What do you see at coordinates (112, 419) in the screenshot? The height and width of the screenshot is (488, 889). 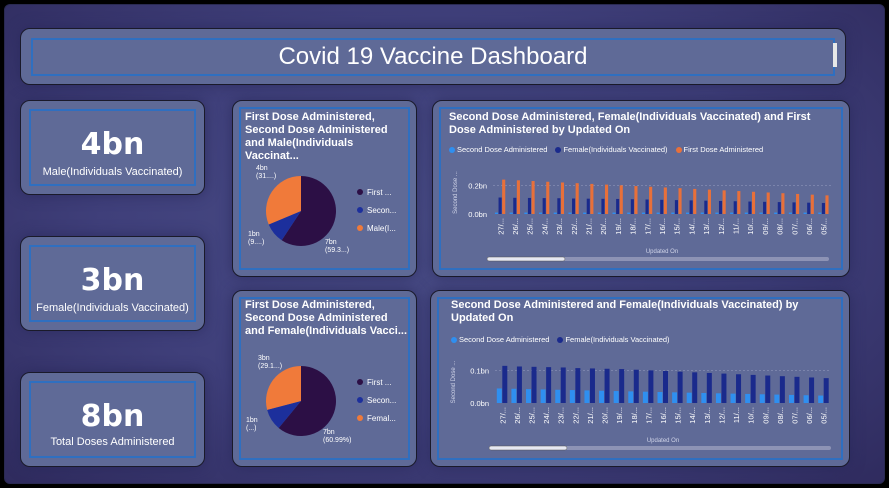 I see `kpi-card-total-doses: 8bn Total Doses Administered` at bounding box center [112, 419].